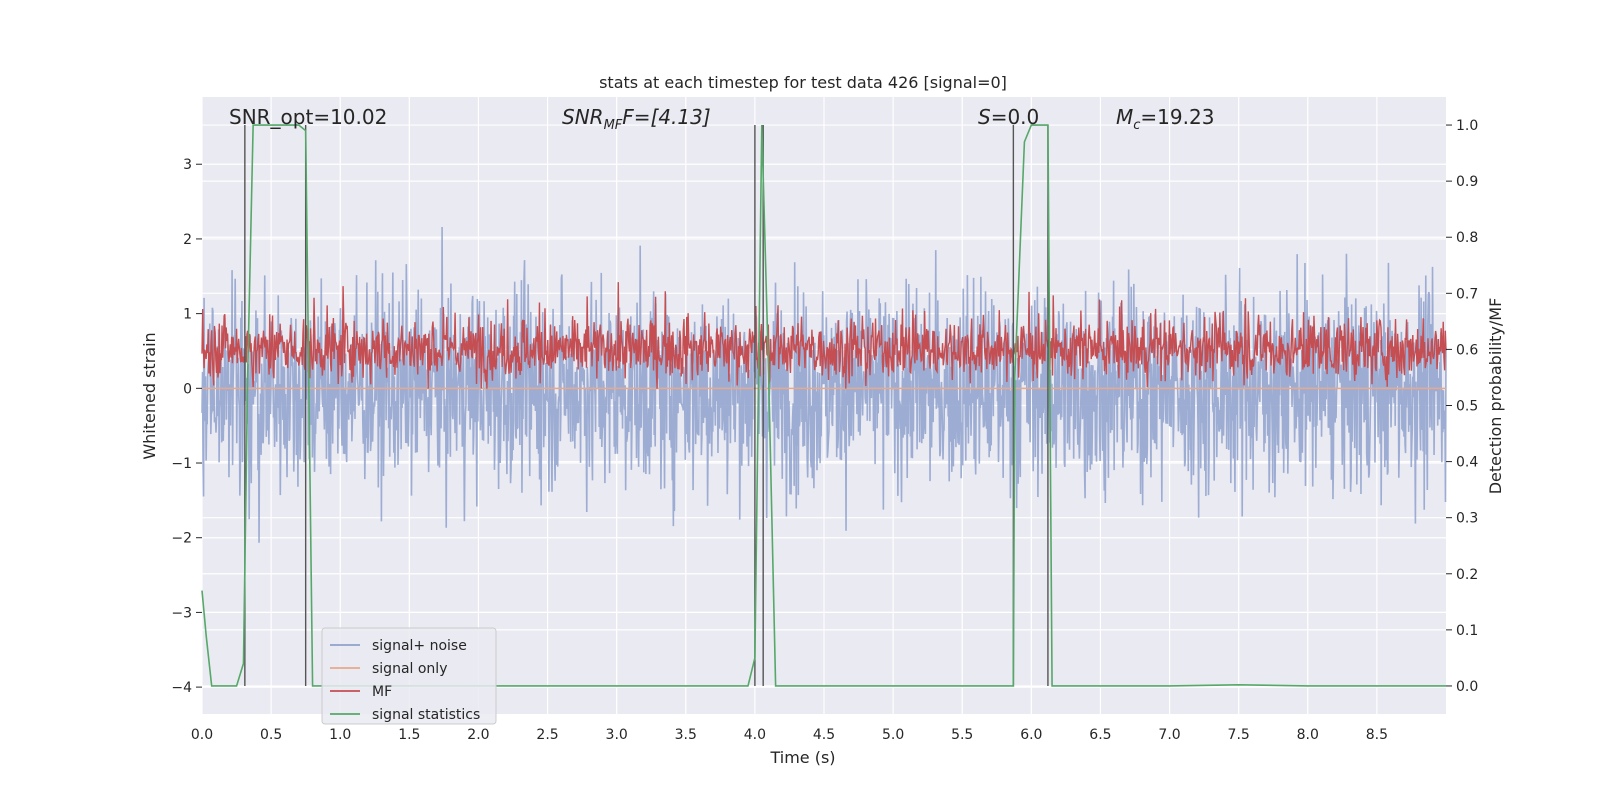  I want to click on legend-label: signal statistics, so click(426, 715).